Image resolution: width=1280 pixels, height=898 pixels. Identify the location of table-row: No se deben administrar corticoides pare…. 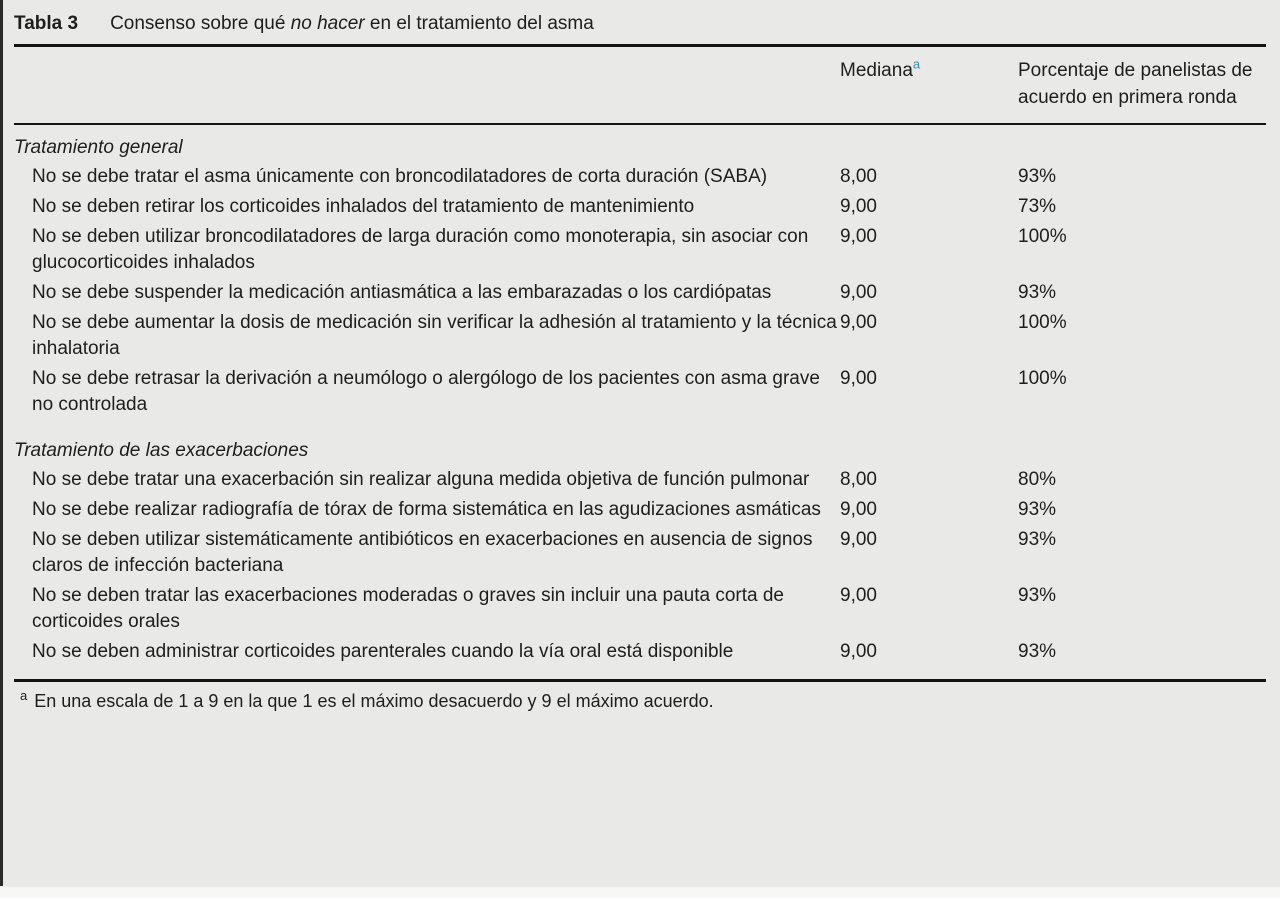
(640, 652).